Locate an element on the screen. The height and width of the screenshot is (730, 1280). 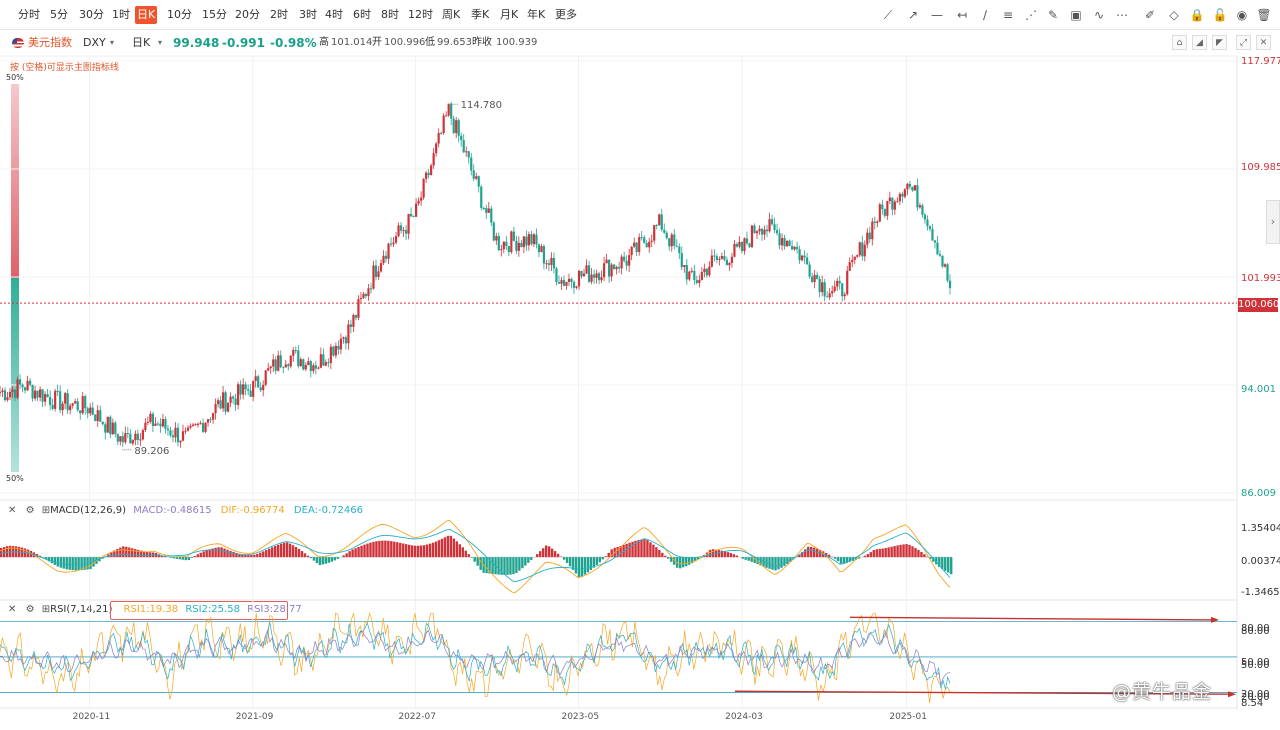
timeframe-16: 月K is located at coordinates (509, 14).